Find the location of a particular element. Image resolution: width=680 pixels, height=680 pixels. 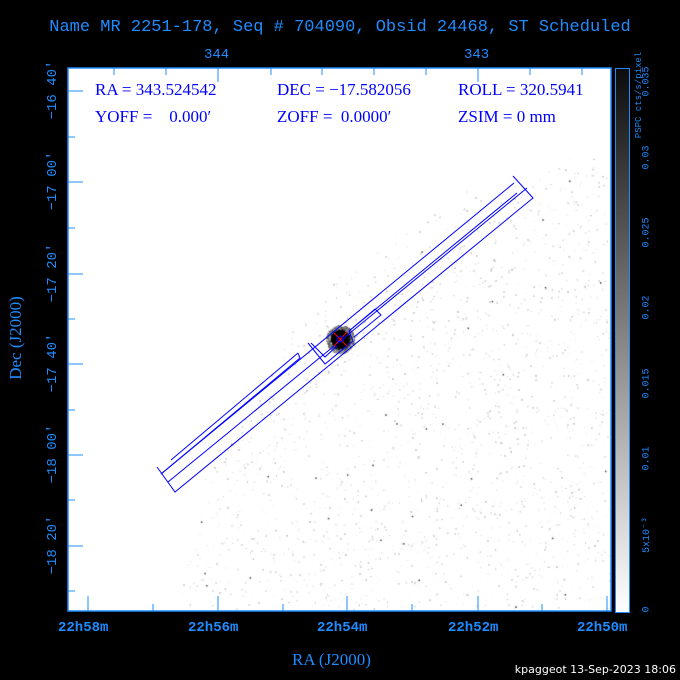

colorbar-tick-label: 0.01 is located at coordinates (647, 458).